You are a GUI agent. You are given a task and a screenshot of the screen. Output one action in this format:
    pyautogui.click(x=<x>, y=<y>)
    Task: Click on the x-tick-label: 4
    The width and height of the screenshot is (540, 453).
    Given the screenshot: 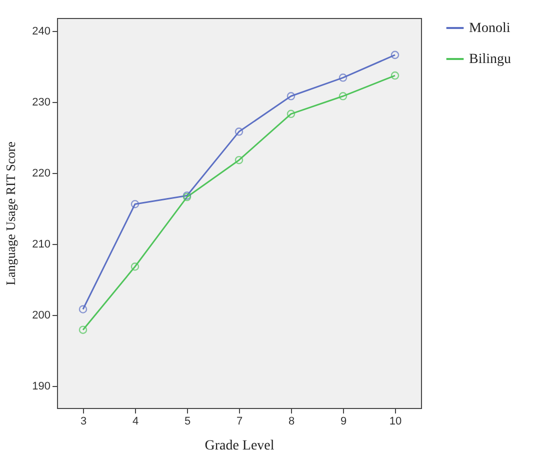 What is the action you would take?
    pyautogui.click(x=135, y=422)
    